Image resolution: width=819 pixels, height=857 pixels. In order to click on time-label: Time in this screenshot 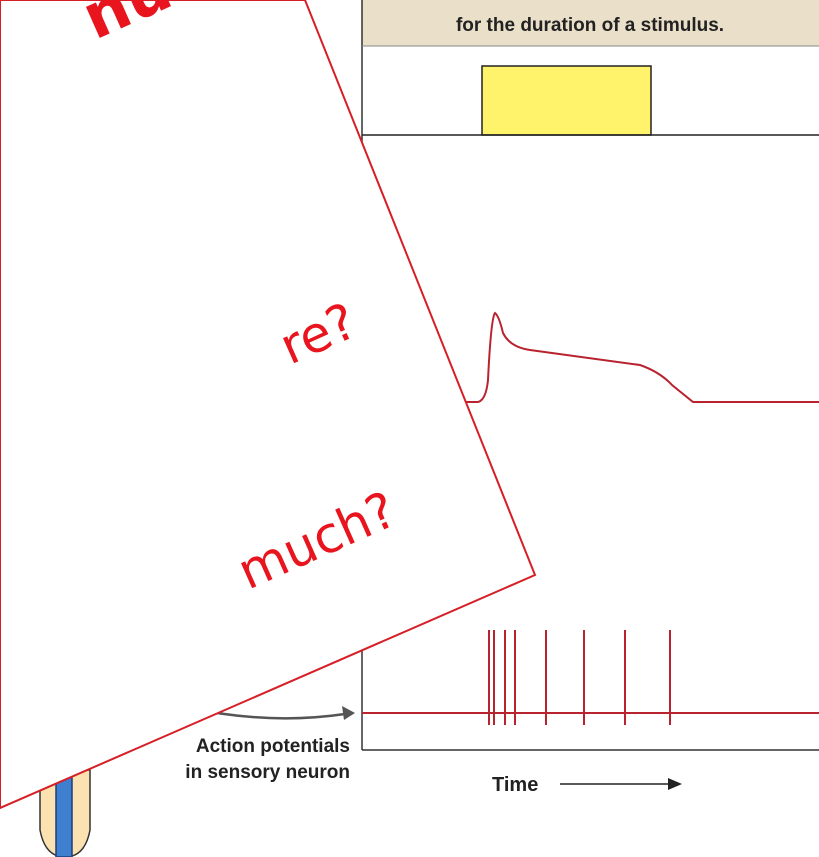, I will do `click(515, 785)`.